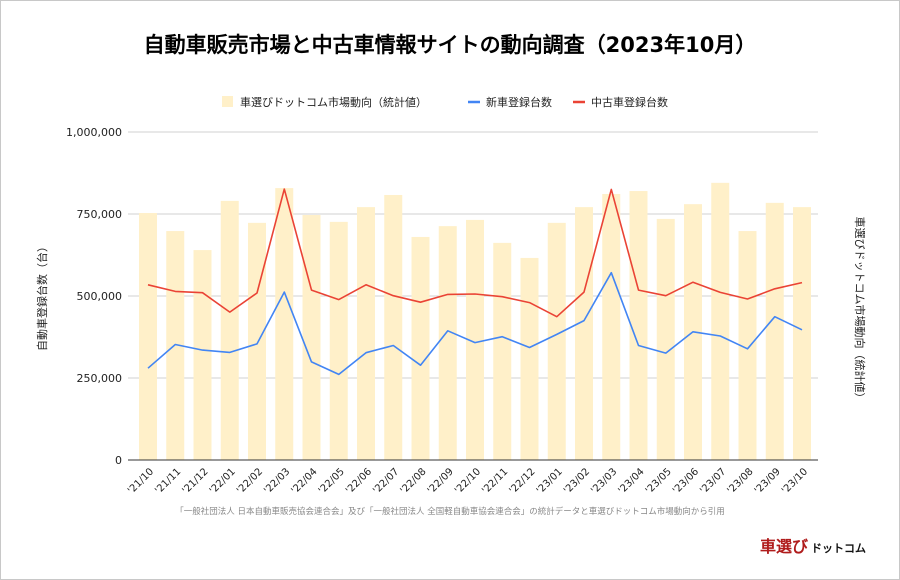 The height and width of the screenshot is (580, 900). I want to click on legend-swatch-bar, so click(227, 101).